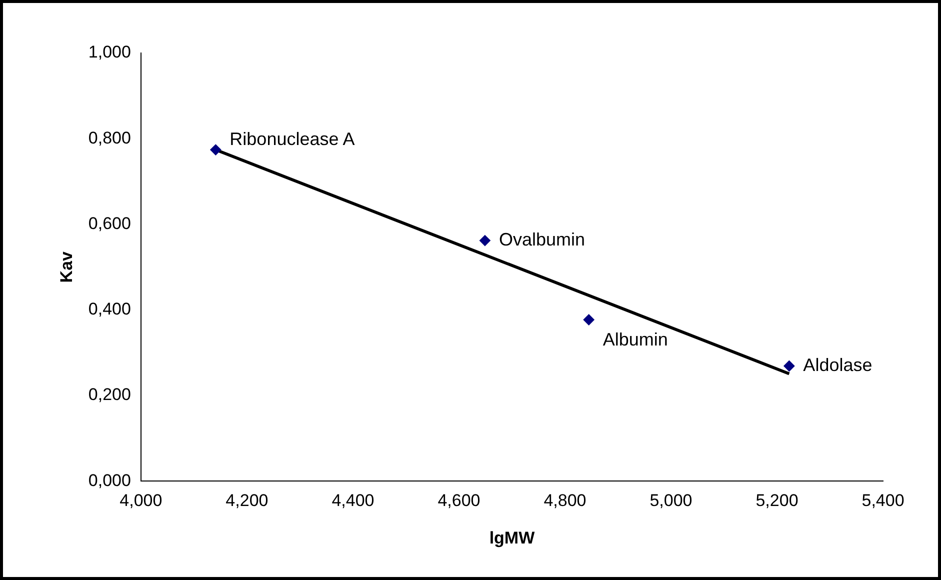  Describe the element at coordinates (837, 364) in the screenshot. I see `annotation: Aldolase` at that location.